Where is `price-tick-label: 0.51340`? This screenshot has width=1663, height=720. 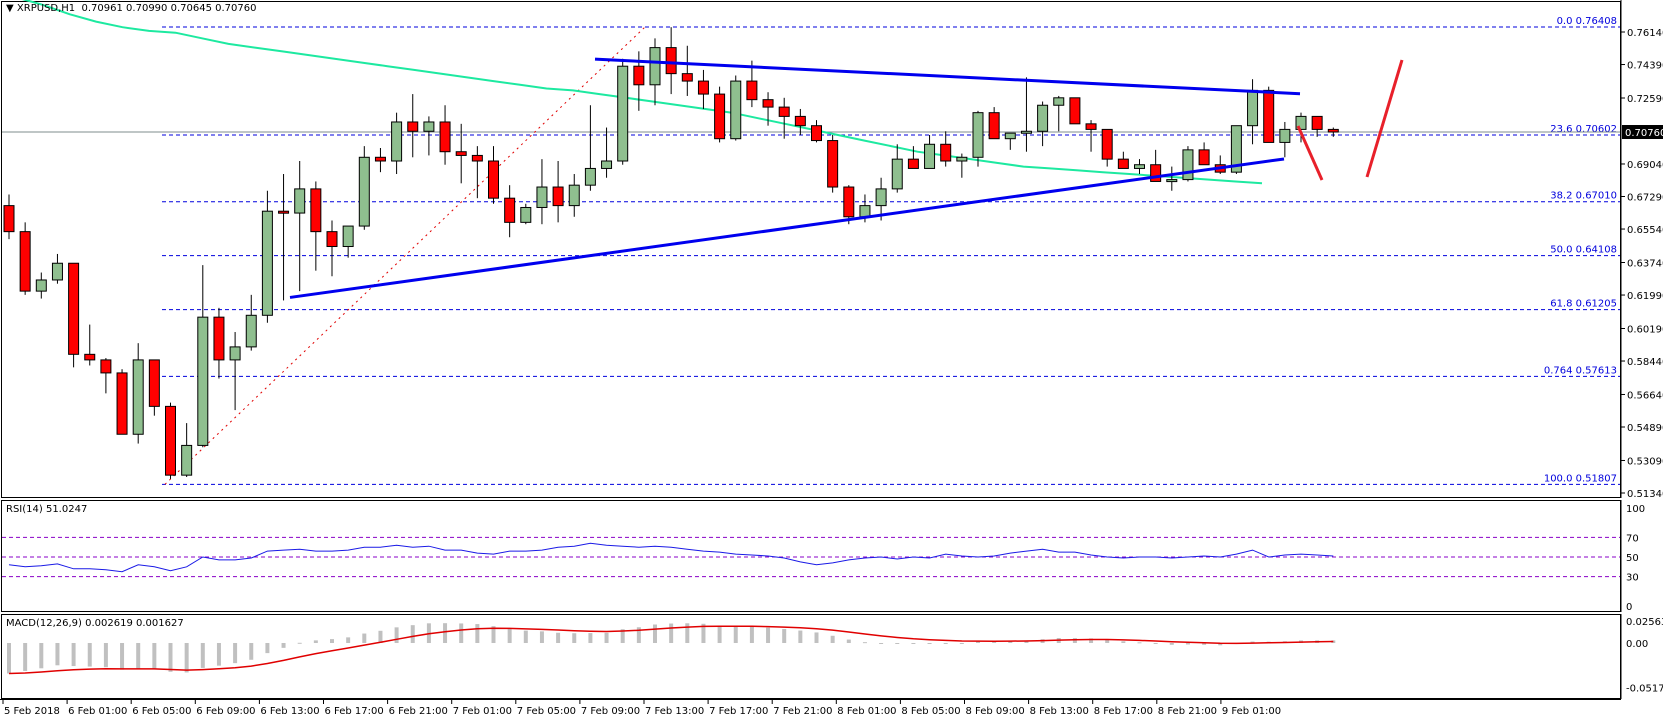 price-tick-label: 0.51340 is located at coordinates (1645, 494).